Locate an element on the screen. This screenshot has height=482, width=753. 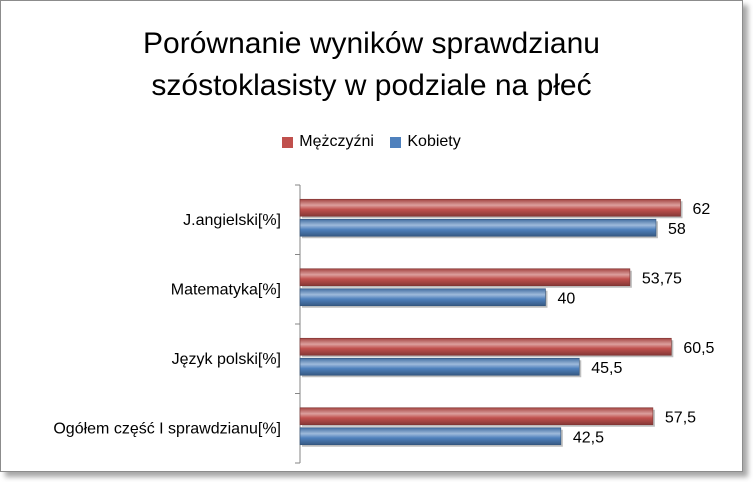
legend-item-women: Kobiety is located at coordinates (425, 142).